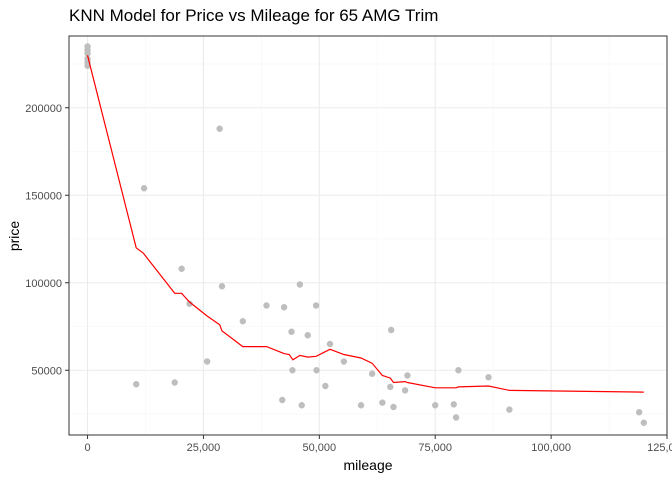 This screenshot has width=672, height=480. I want to click on x-tick-label: 125,000, so click(659, 448).